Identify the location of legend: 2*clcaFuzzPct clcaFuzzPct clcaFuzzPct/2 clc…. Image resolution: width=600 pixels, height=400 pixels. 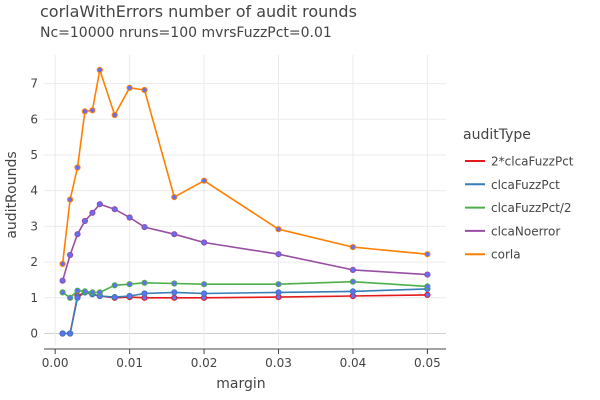
(519, 208).